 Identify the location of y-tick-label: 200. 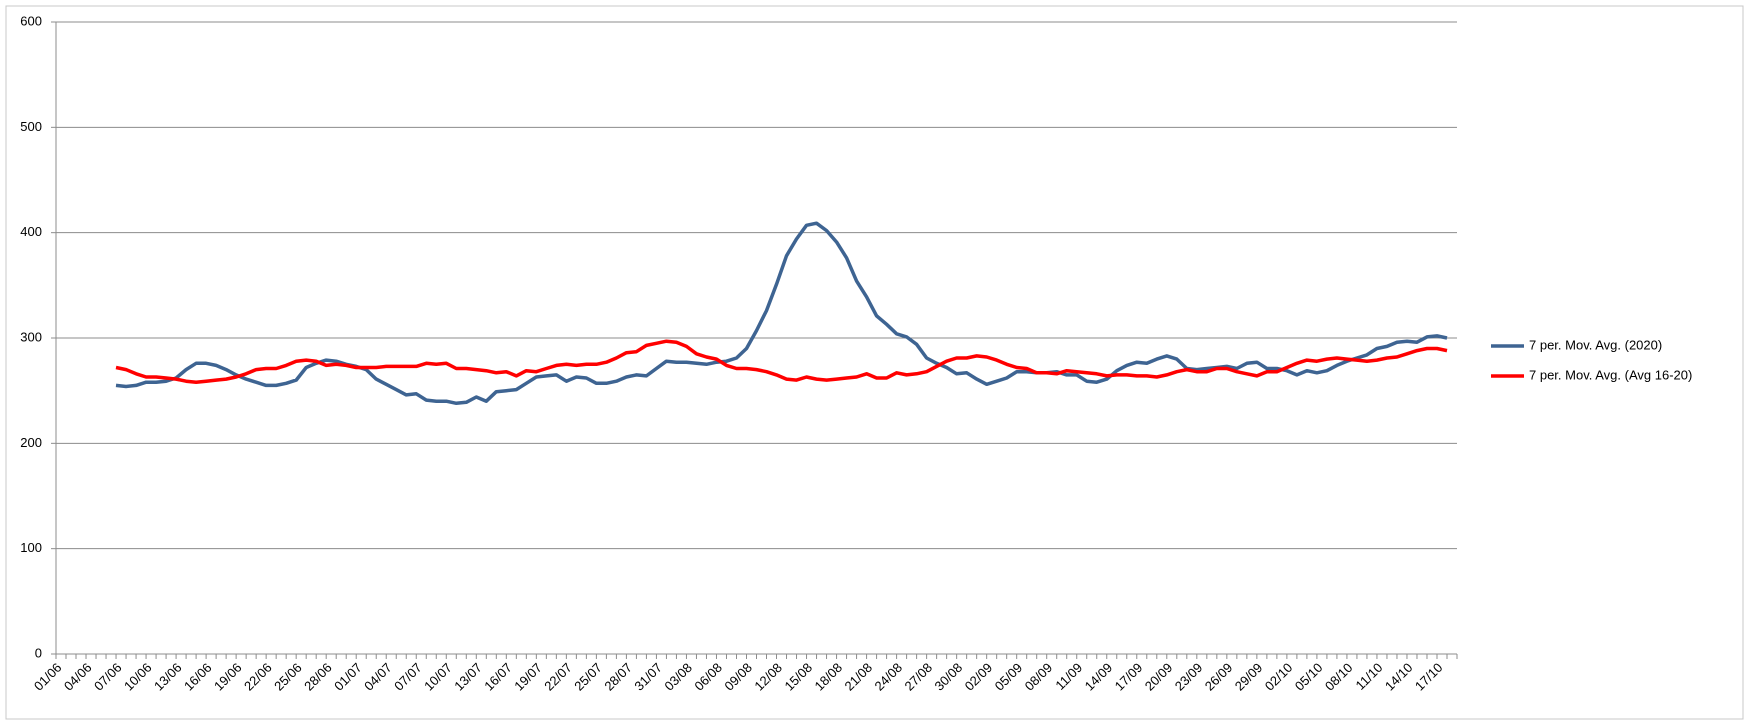
(31, 442).